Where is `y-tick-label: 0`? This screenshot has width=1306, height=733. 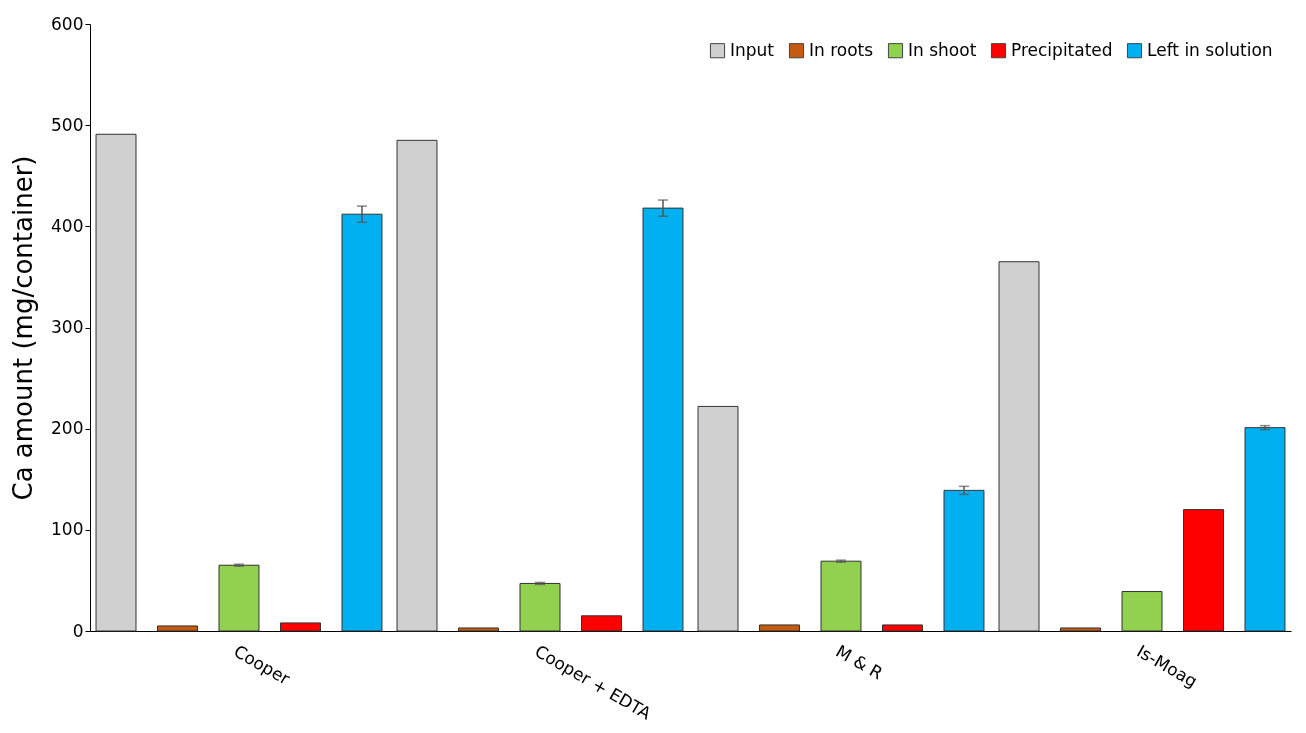 y-tick-label: 0 is located at coordinates (78, 630).